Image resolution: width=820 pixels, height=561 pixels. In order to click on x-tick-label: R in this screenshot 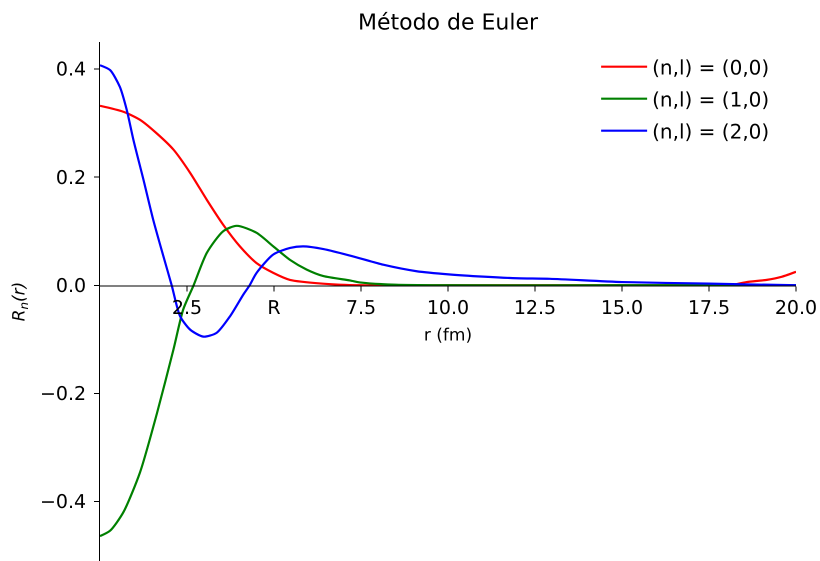, I will do `click(274, 308)`.